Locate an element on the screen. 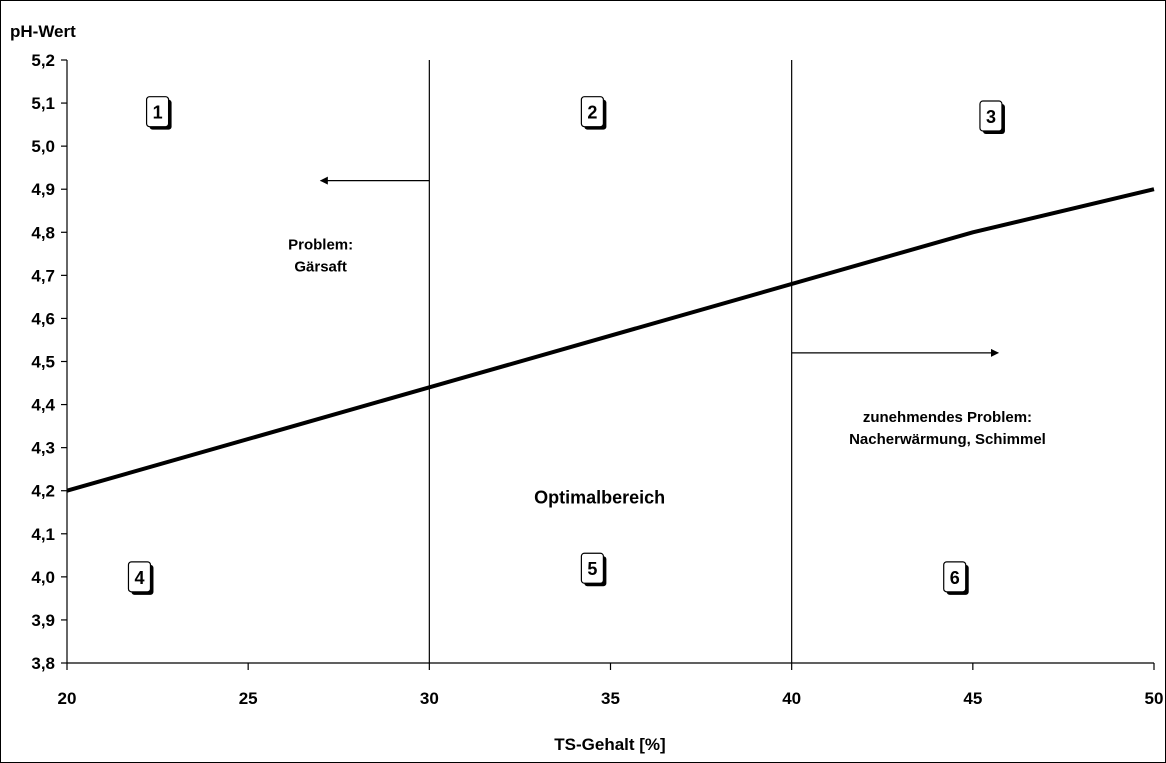 This screenshot has height=763, width=1166. zone-marker: 2 is located at coordinates (593, 113).